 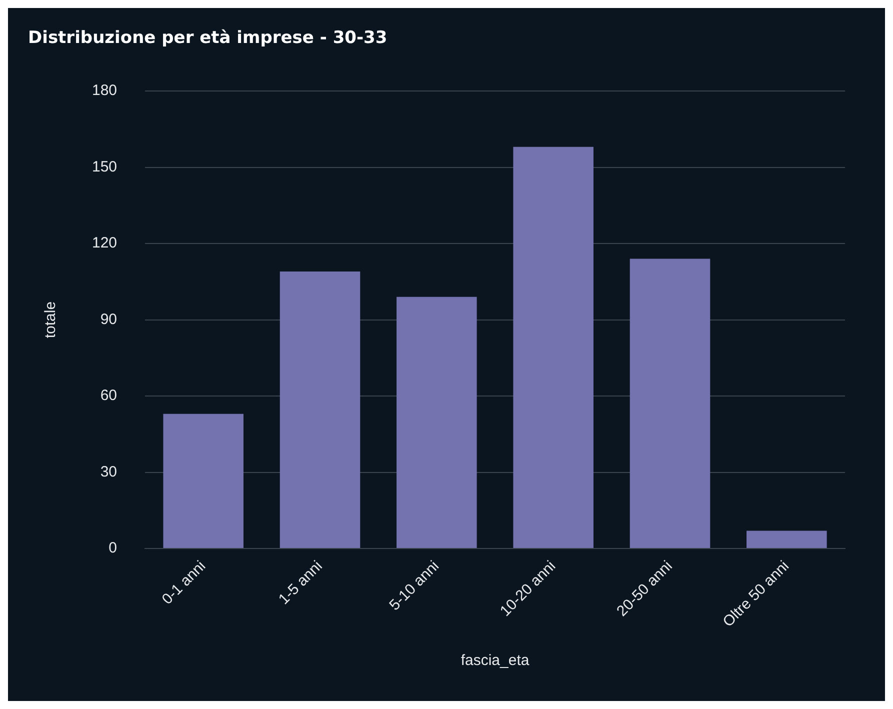 What do you see at coordinates (109, 471) in the screenshot?
I see `y-tick-label: 30` at bounding box center [109, 471].